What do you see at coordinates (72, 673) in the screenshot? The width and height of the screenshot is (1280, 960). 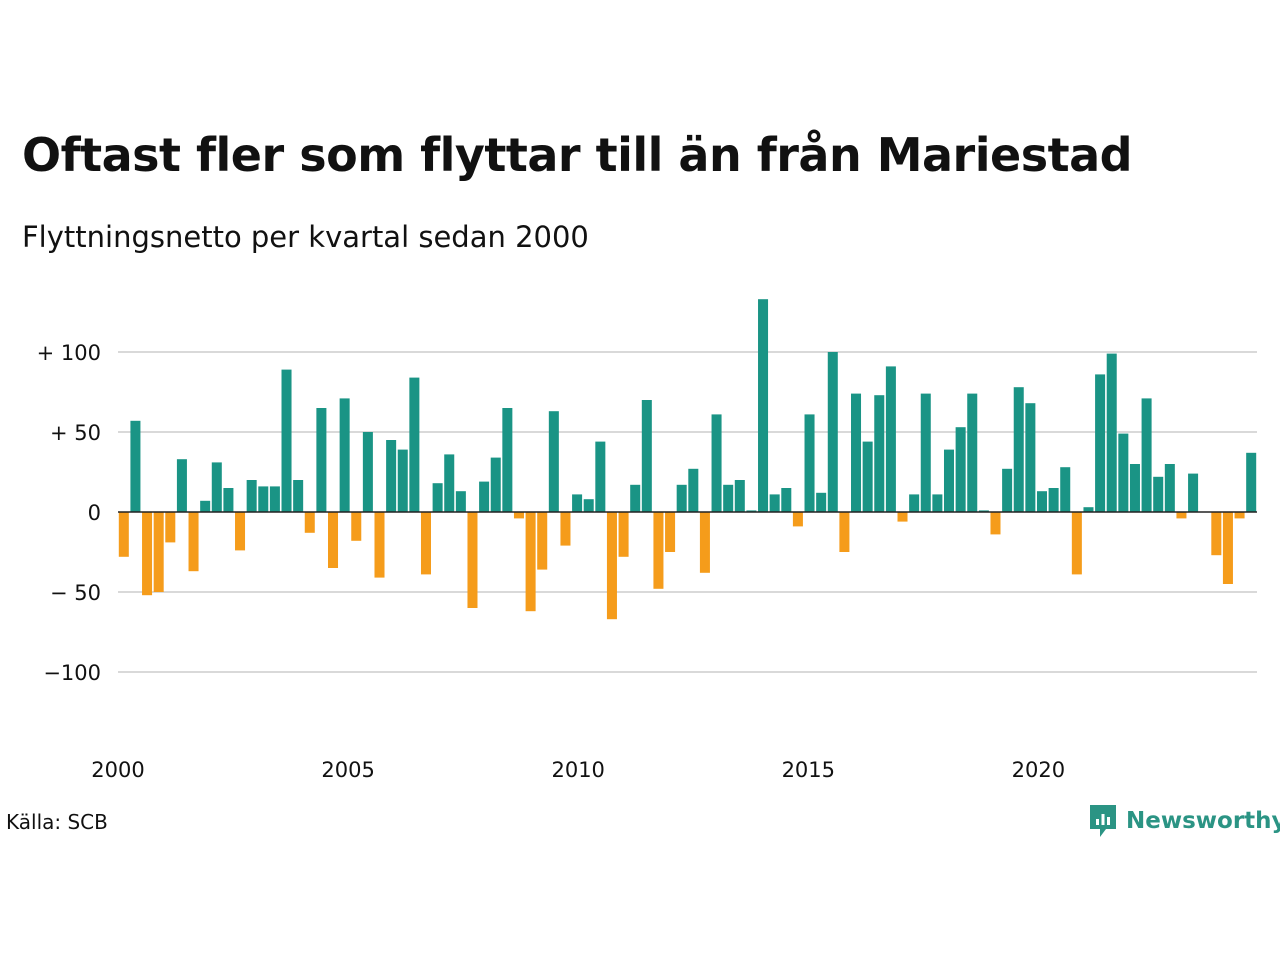 I see `y-tick-label: −100` at bounding box center [72, 673].